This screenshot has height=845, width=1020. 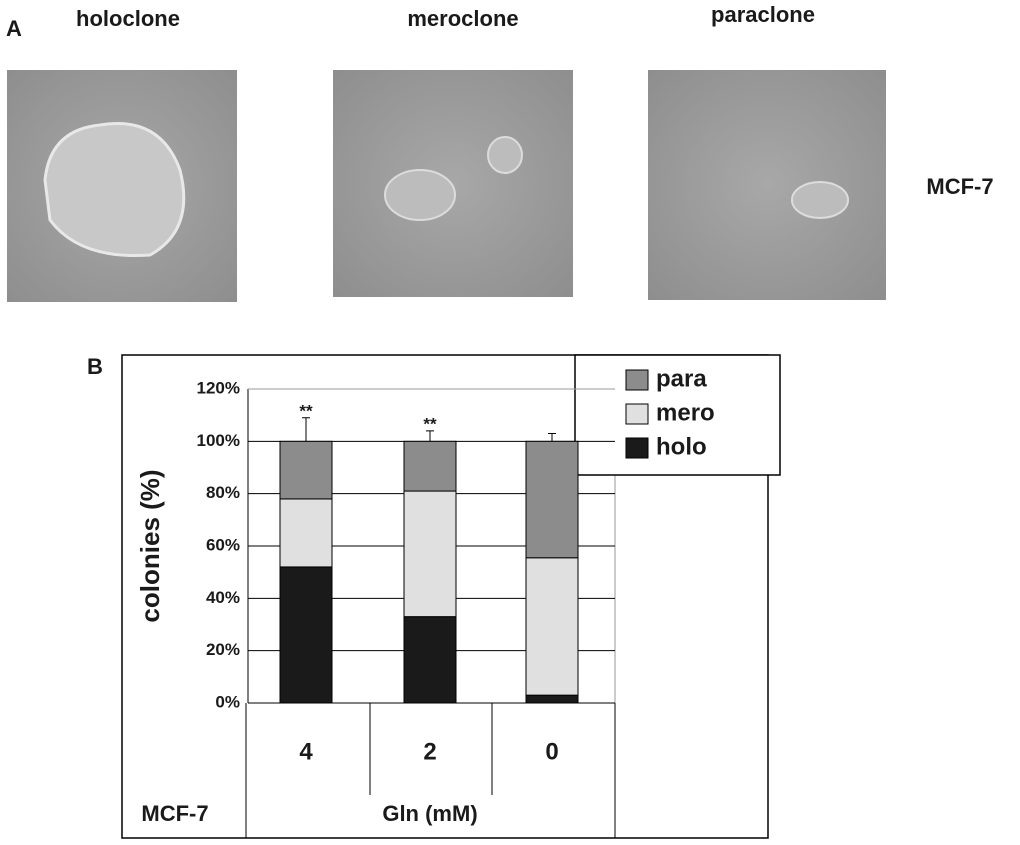 I want to click on y-tick-label: 80%, so click(x=223, y=492).